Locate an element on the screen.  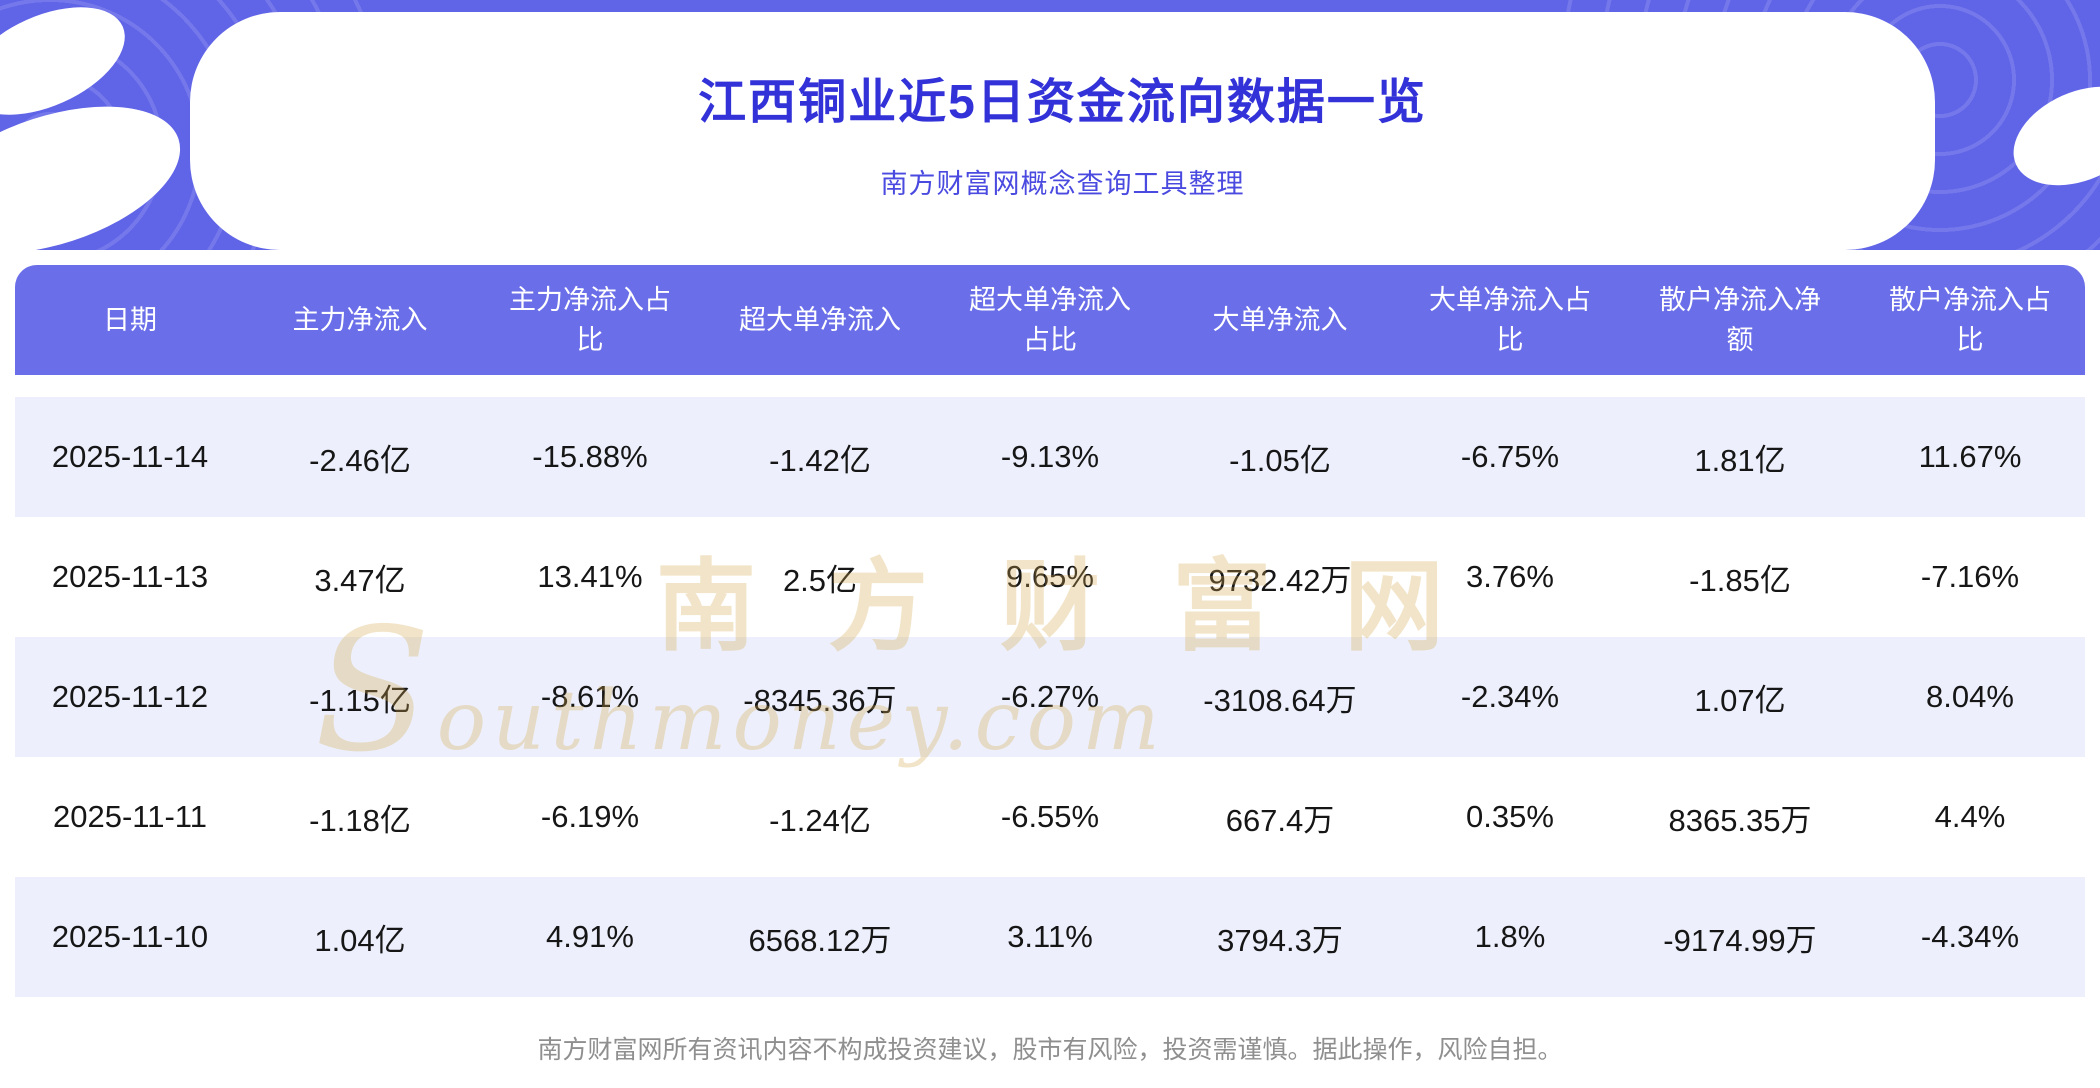
table-cell: -6.75% is located at coordinates (1510, 456).